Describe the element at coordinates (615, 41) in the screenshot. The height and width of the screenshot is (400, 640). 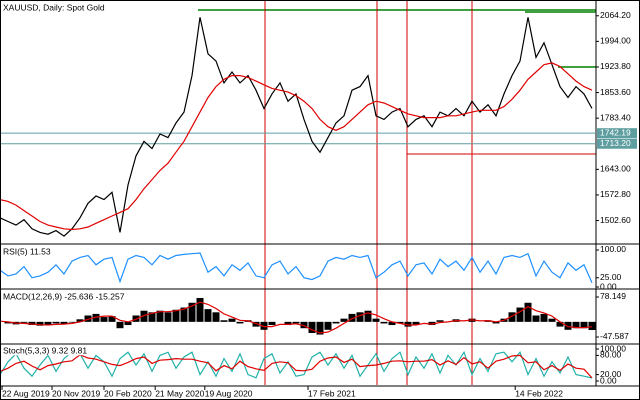
I see `y-tick-label: 1994.00` at that location.